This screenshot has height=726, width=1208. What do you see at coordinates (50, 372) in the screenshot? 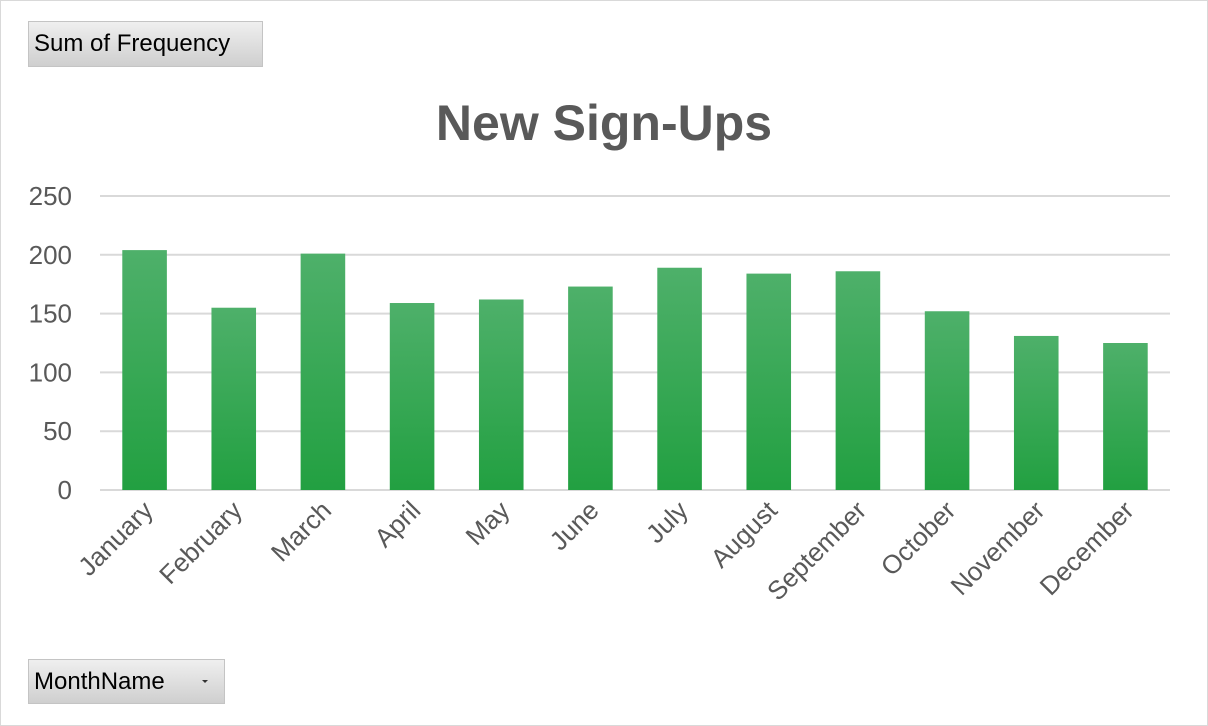
I see `y-tick-label: 100` at bounding box center [50, 372].